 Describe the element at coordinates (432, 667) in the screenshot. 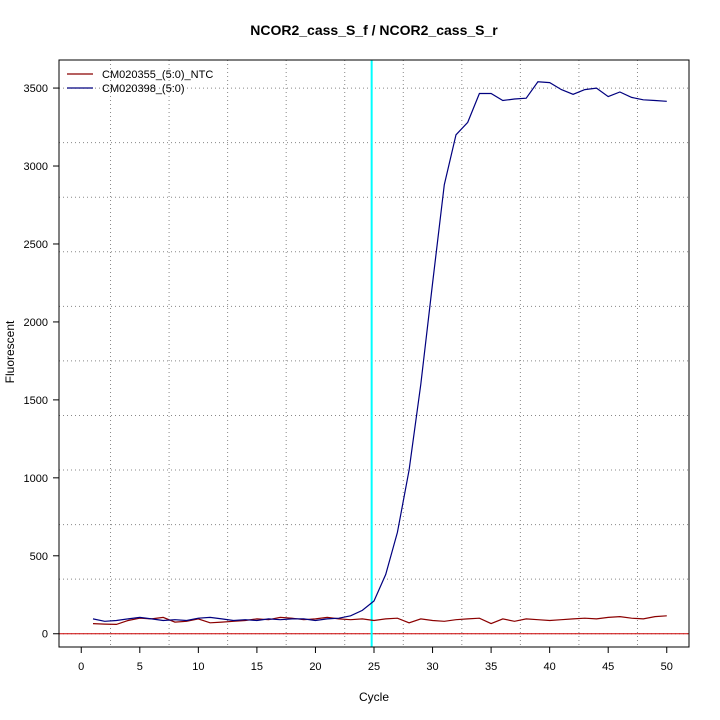

I see `x-tick-label: 30` at that location.